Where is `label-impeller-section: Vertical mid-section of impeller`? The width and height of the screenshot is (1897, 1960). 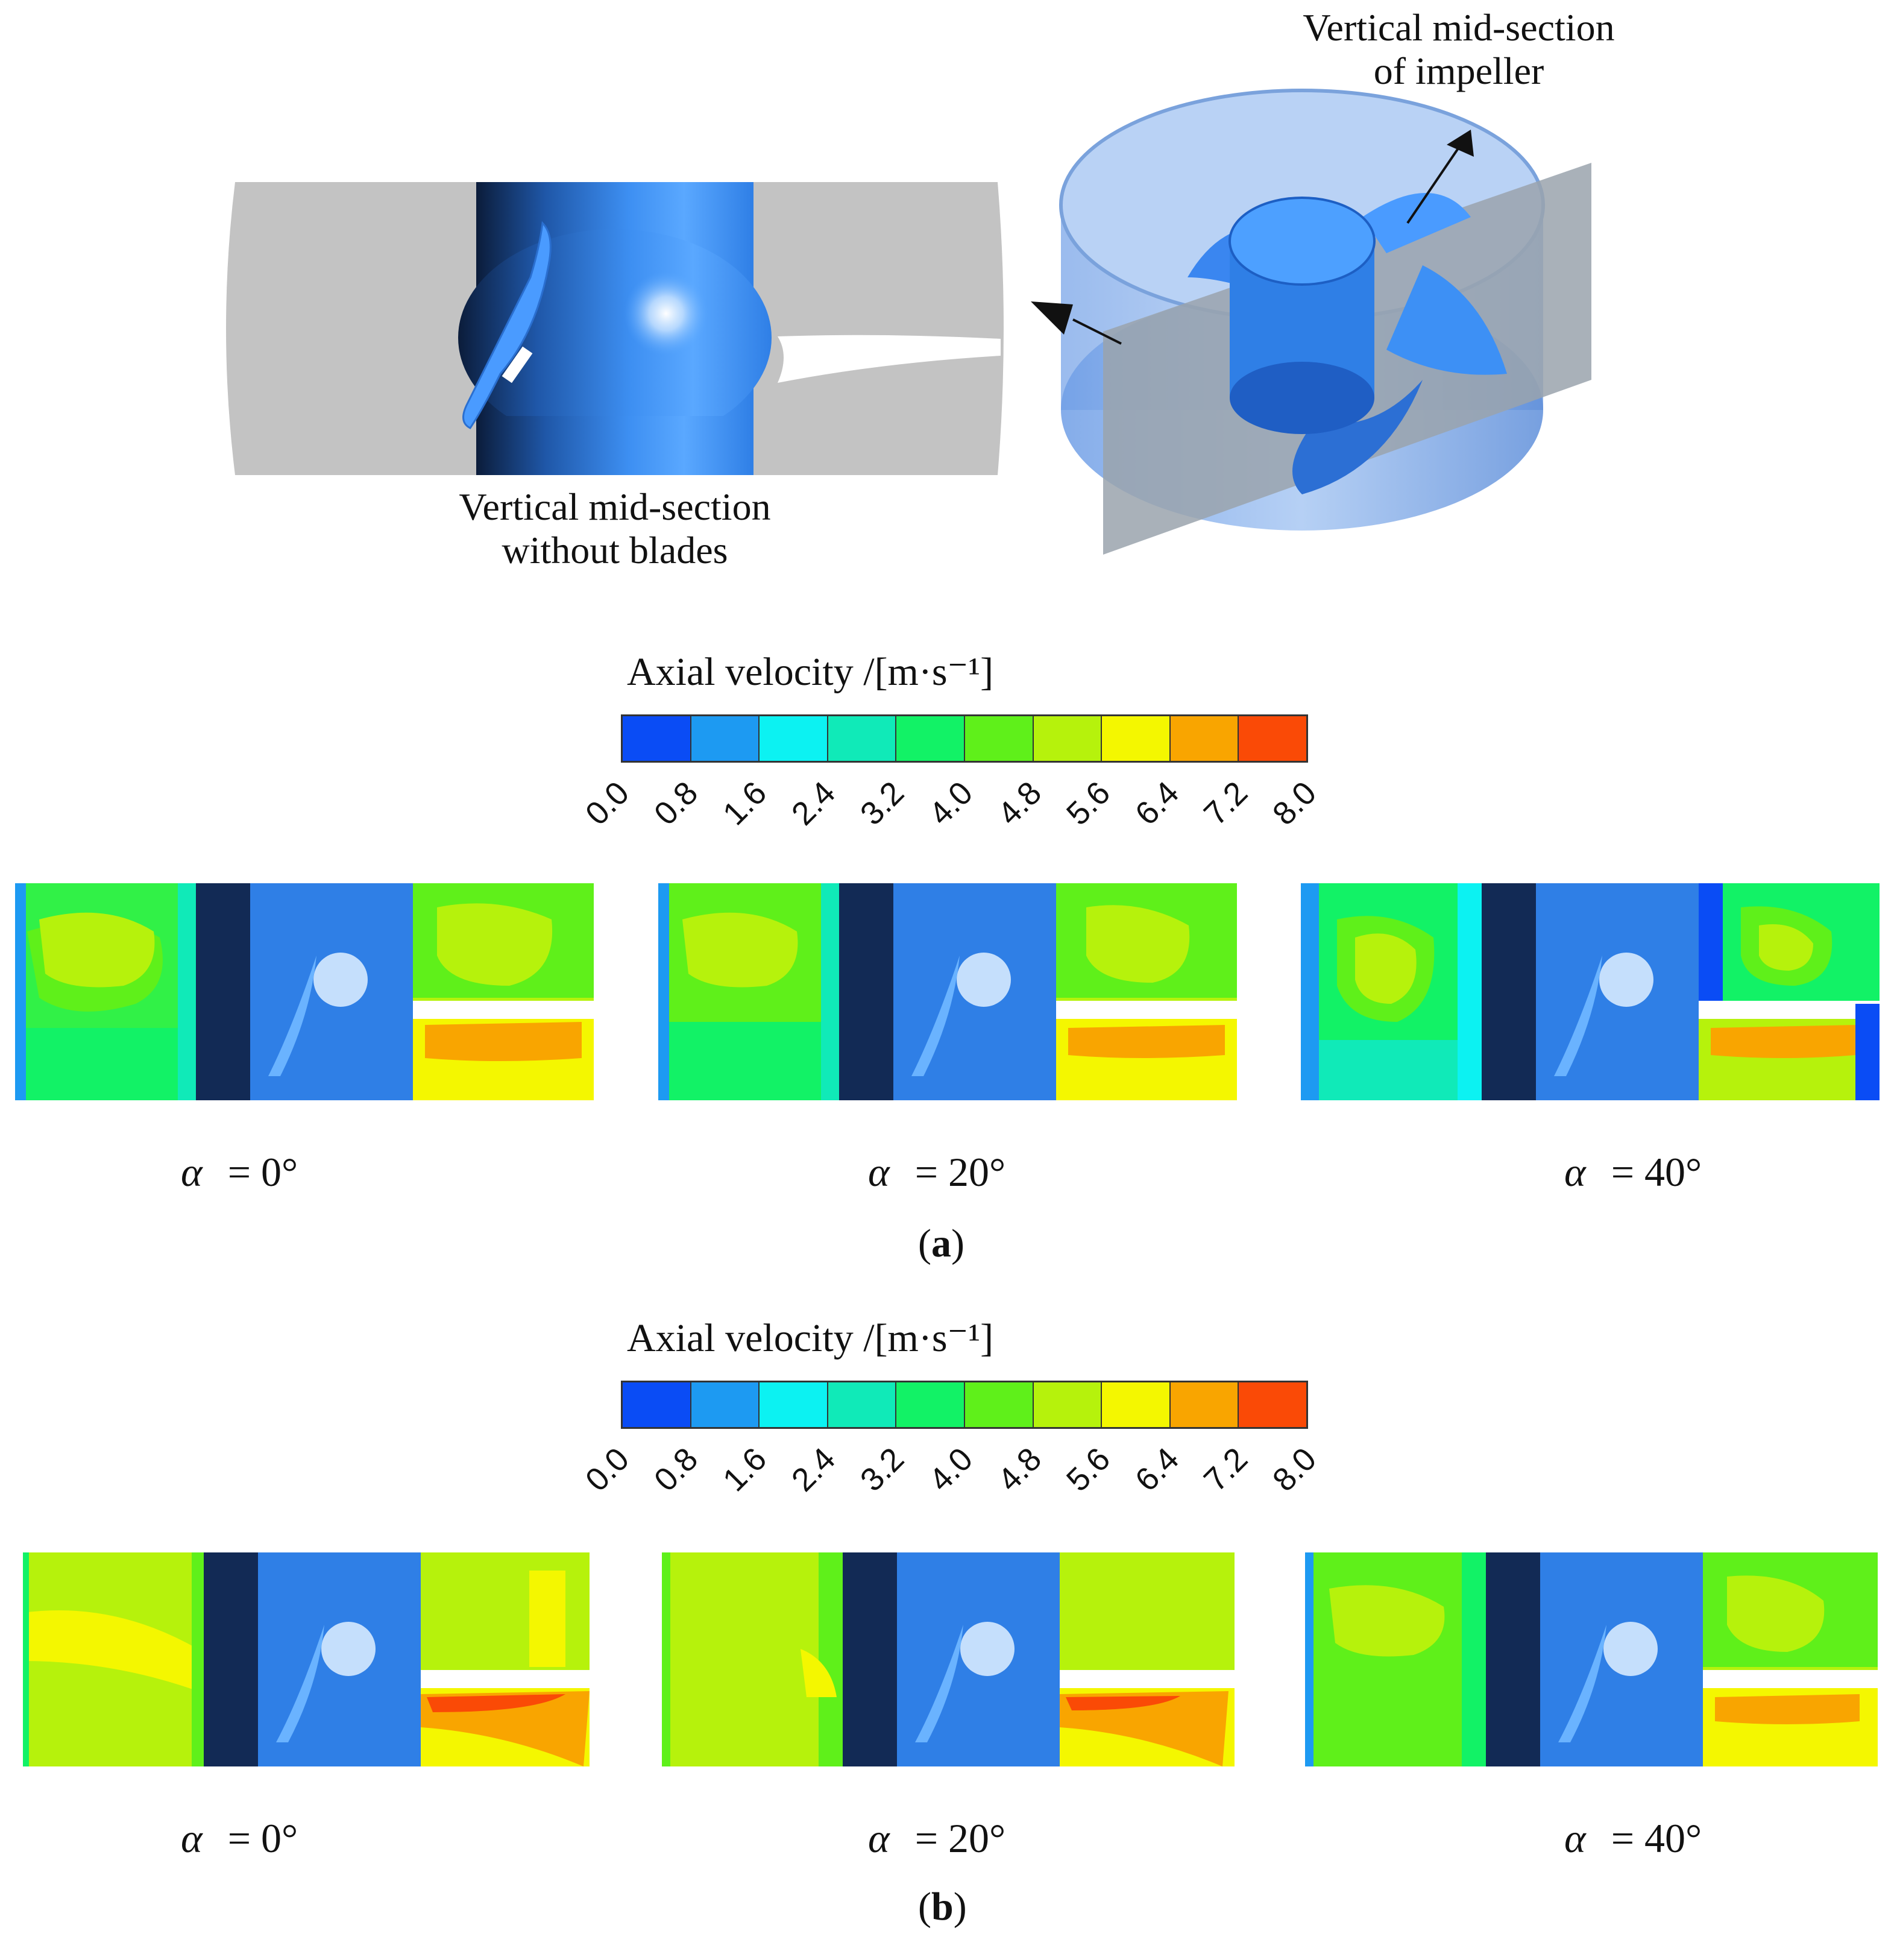
label-impeller-section: Vertical mid-section of impeller is located at coordinates (1459, 49).